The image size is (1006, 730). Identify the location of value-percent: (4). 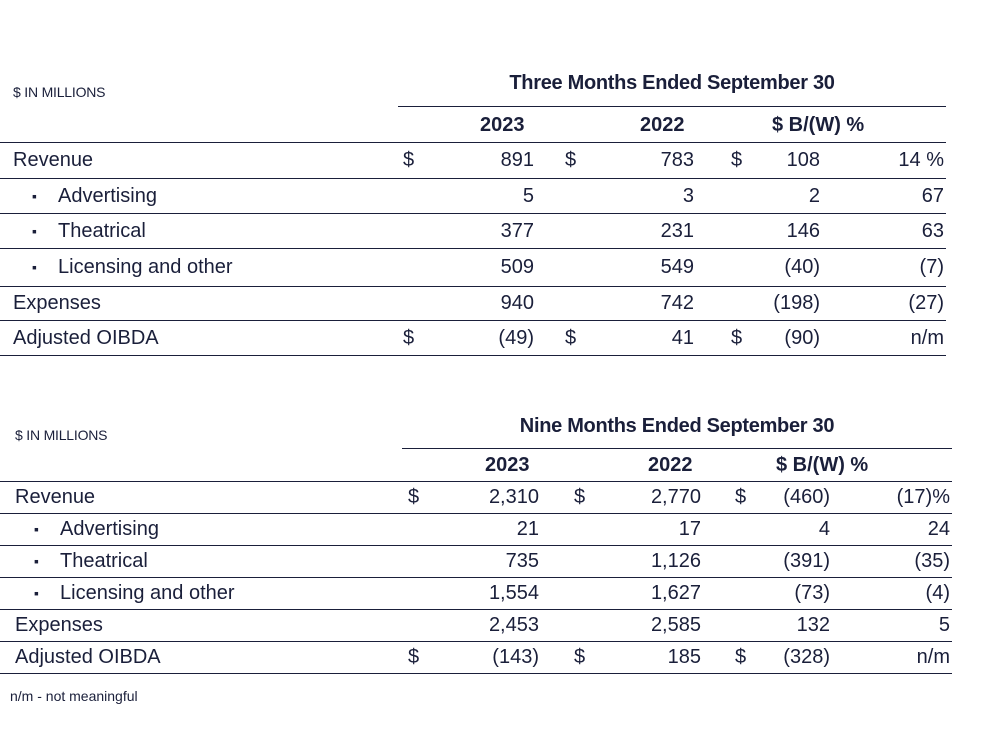
(937, 593).